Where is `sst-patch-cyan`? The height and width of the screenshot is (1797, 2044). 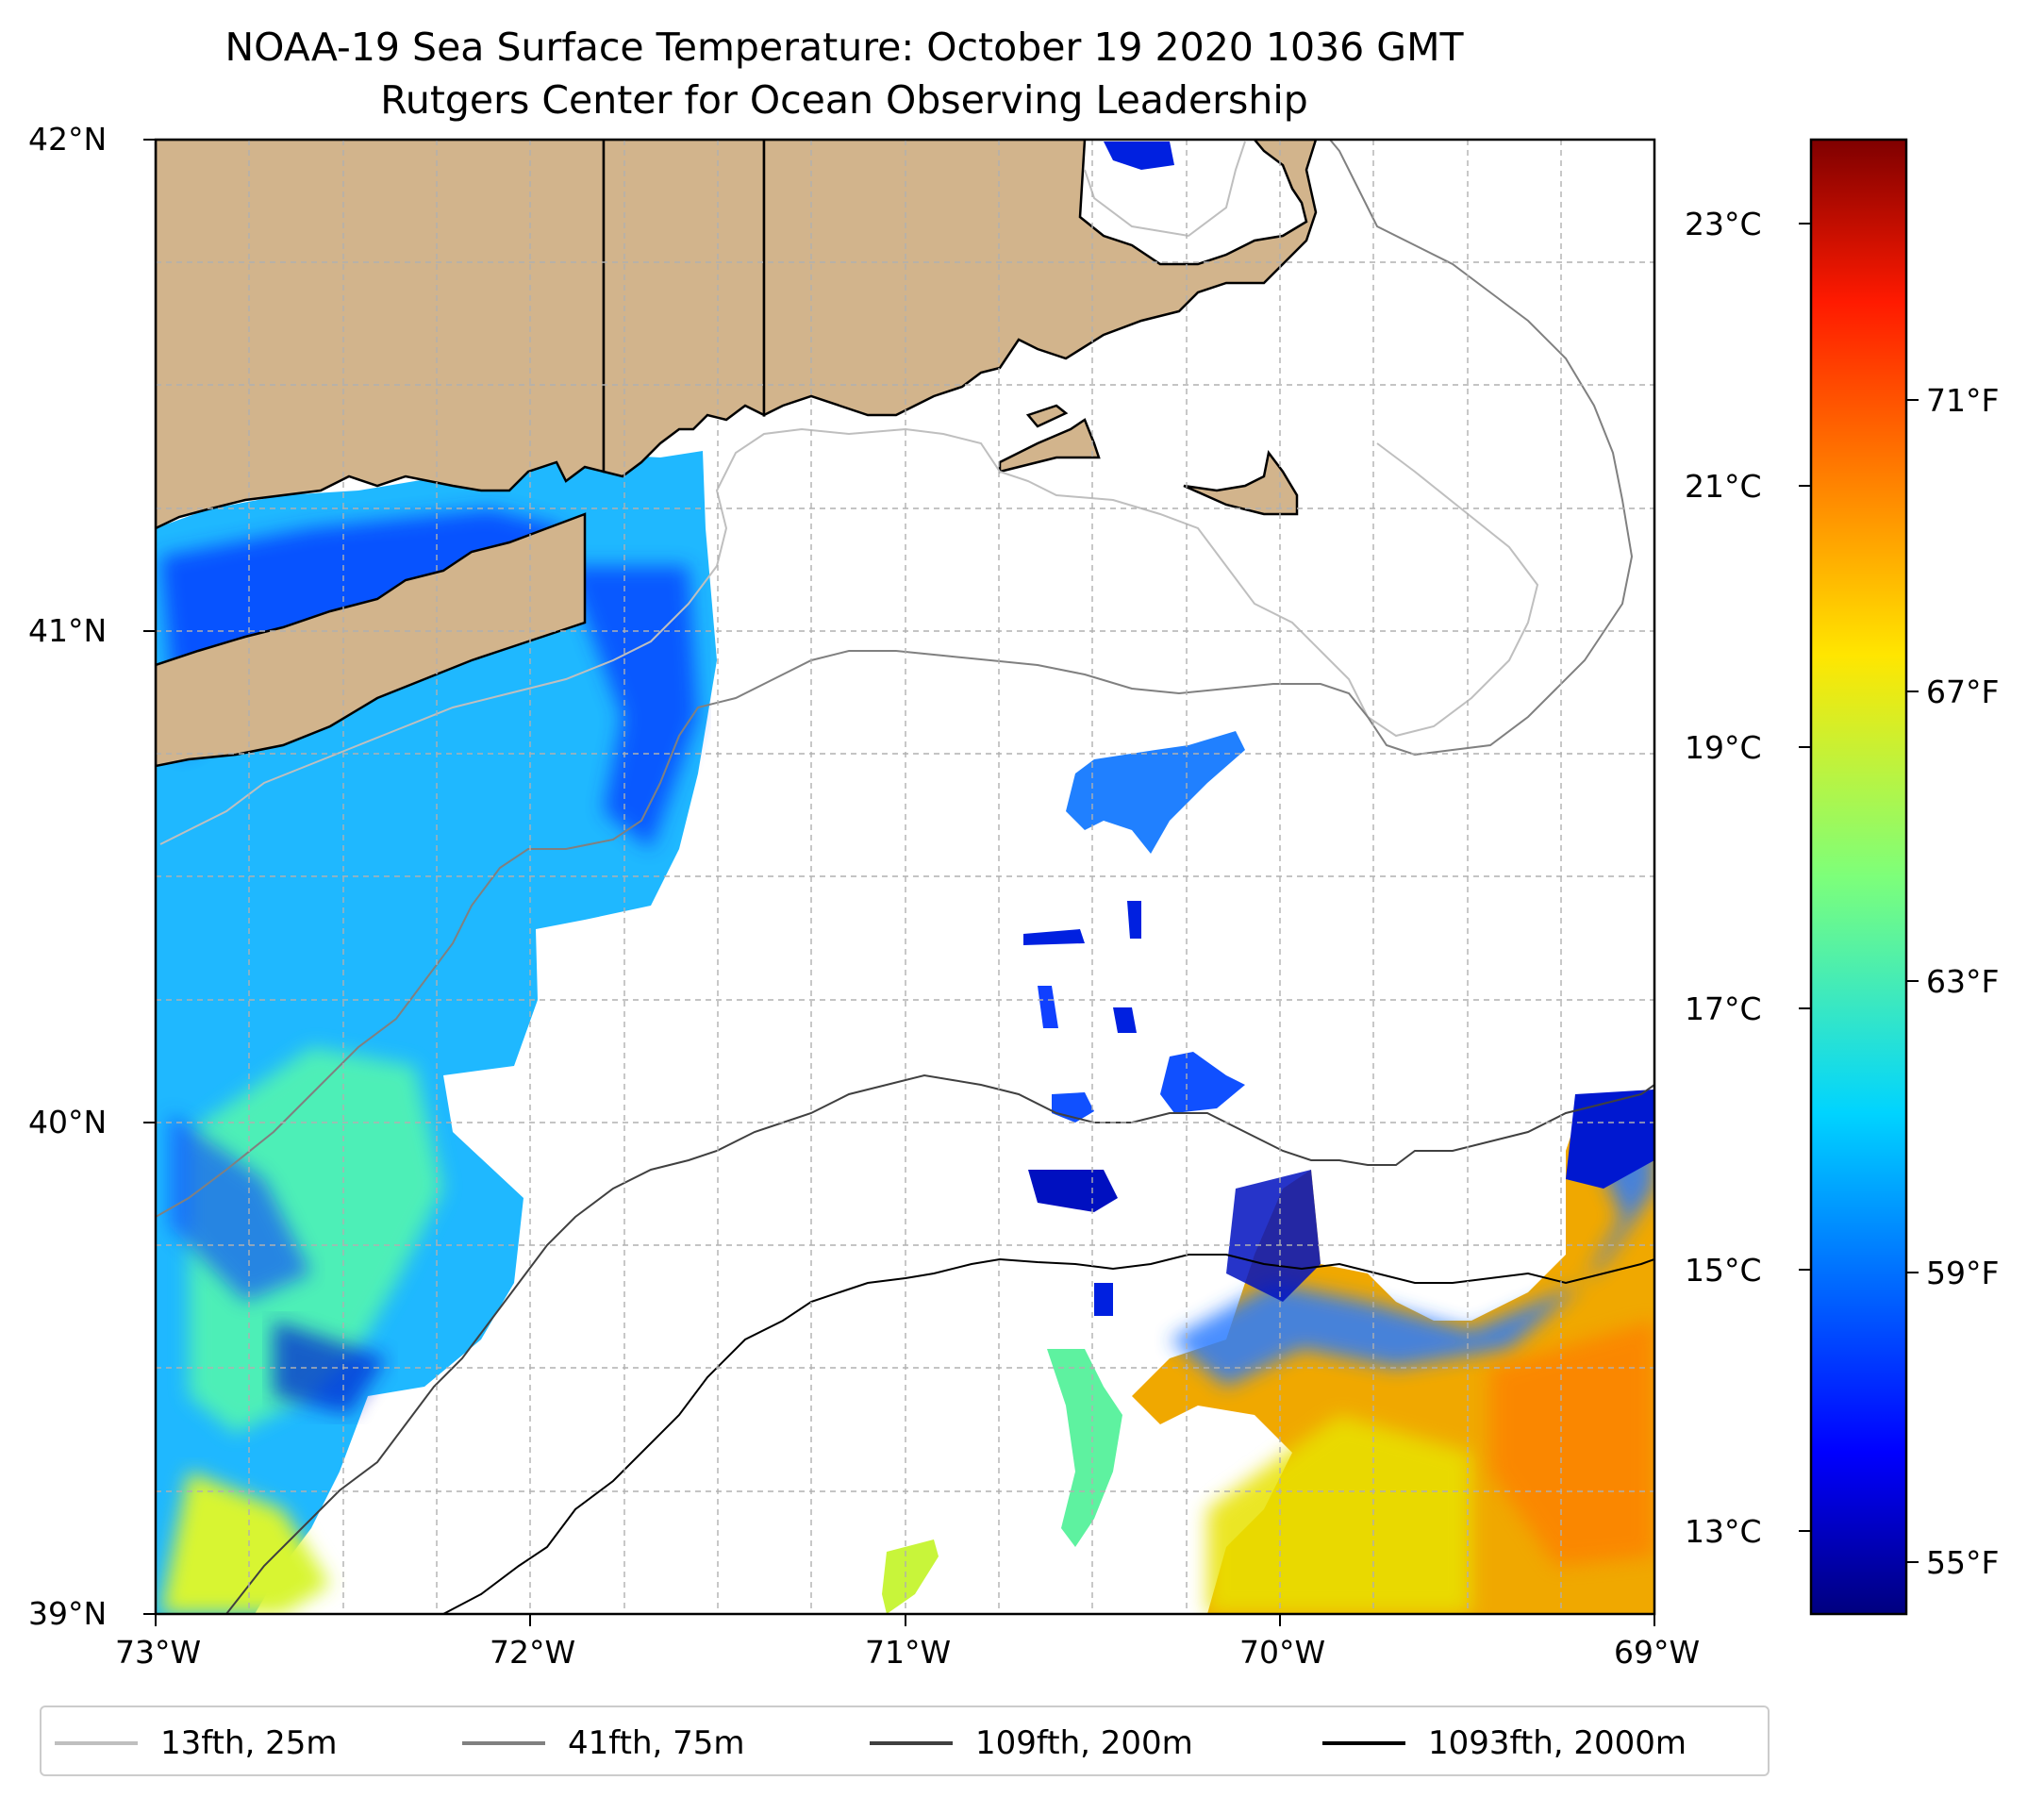
sst-patch-cyan is located at coordinates (1084, 1448).